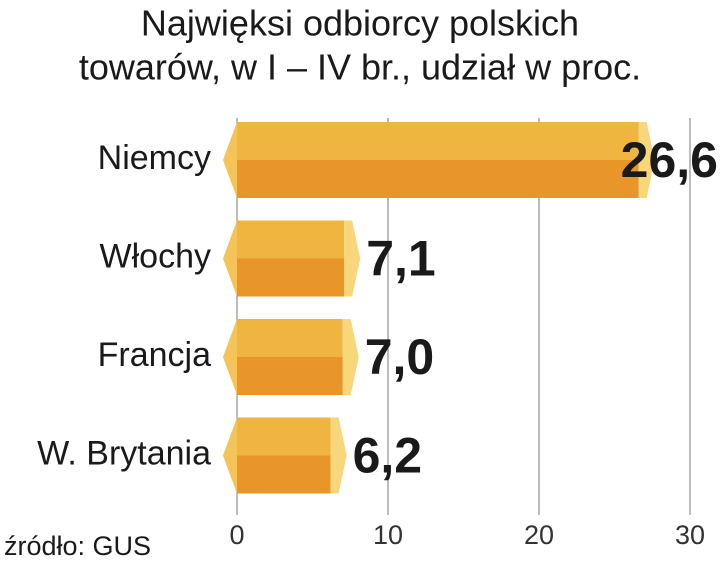  I want to click on value-label: 7,0, so click(400, 357).